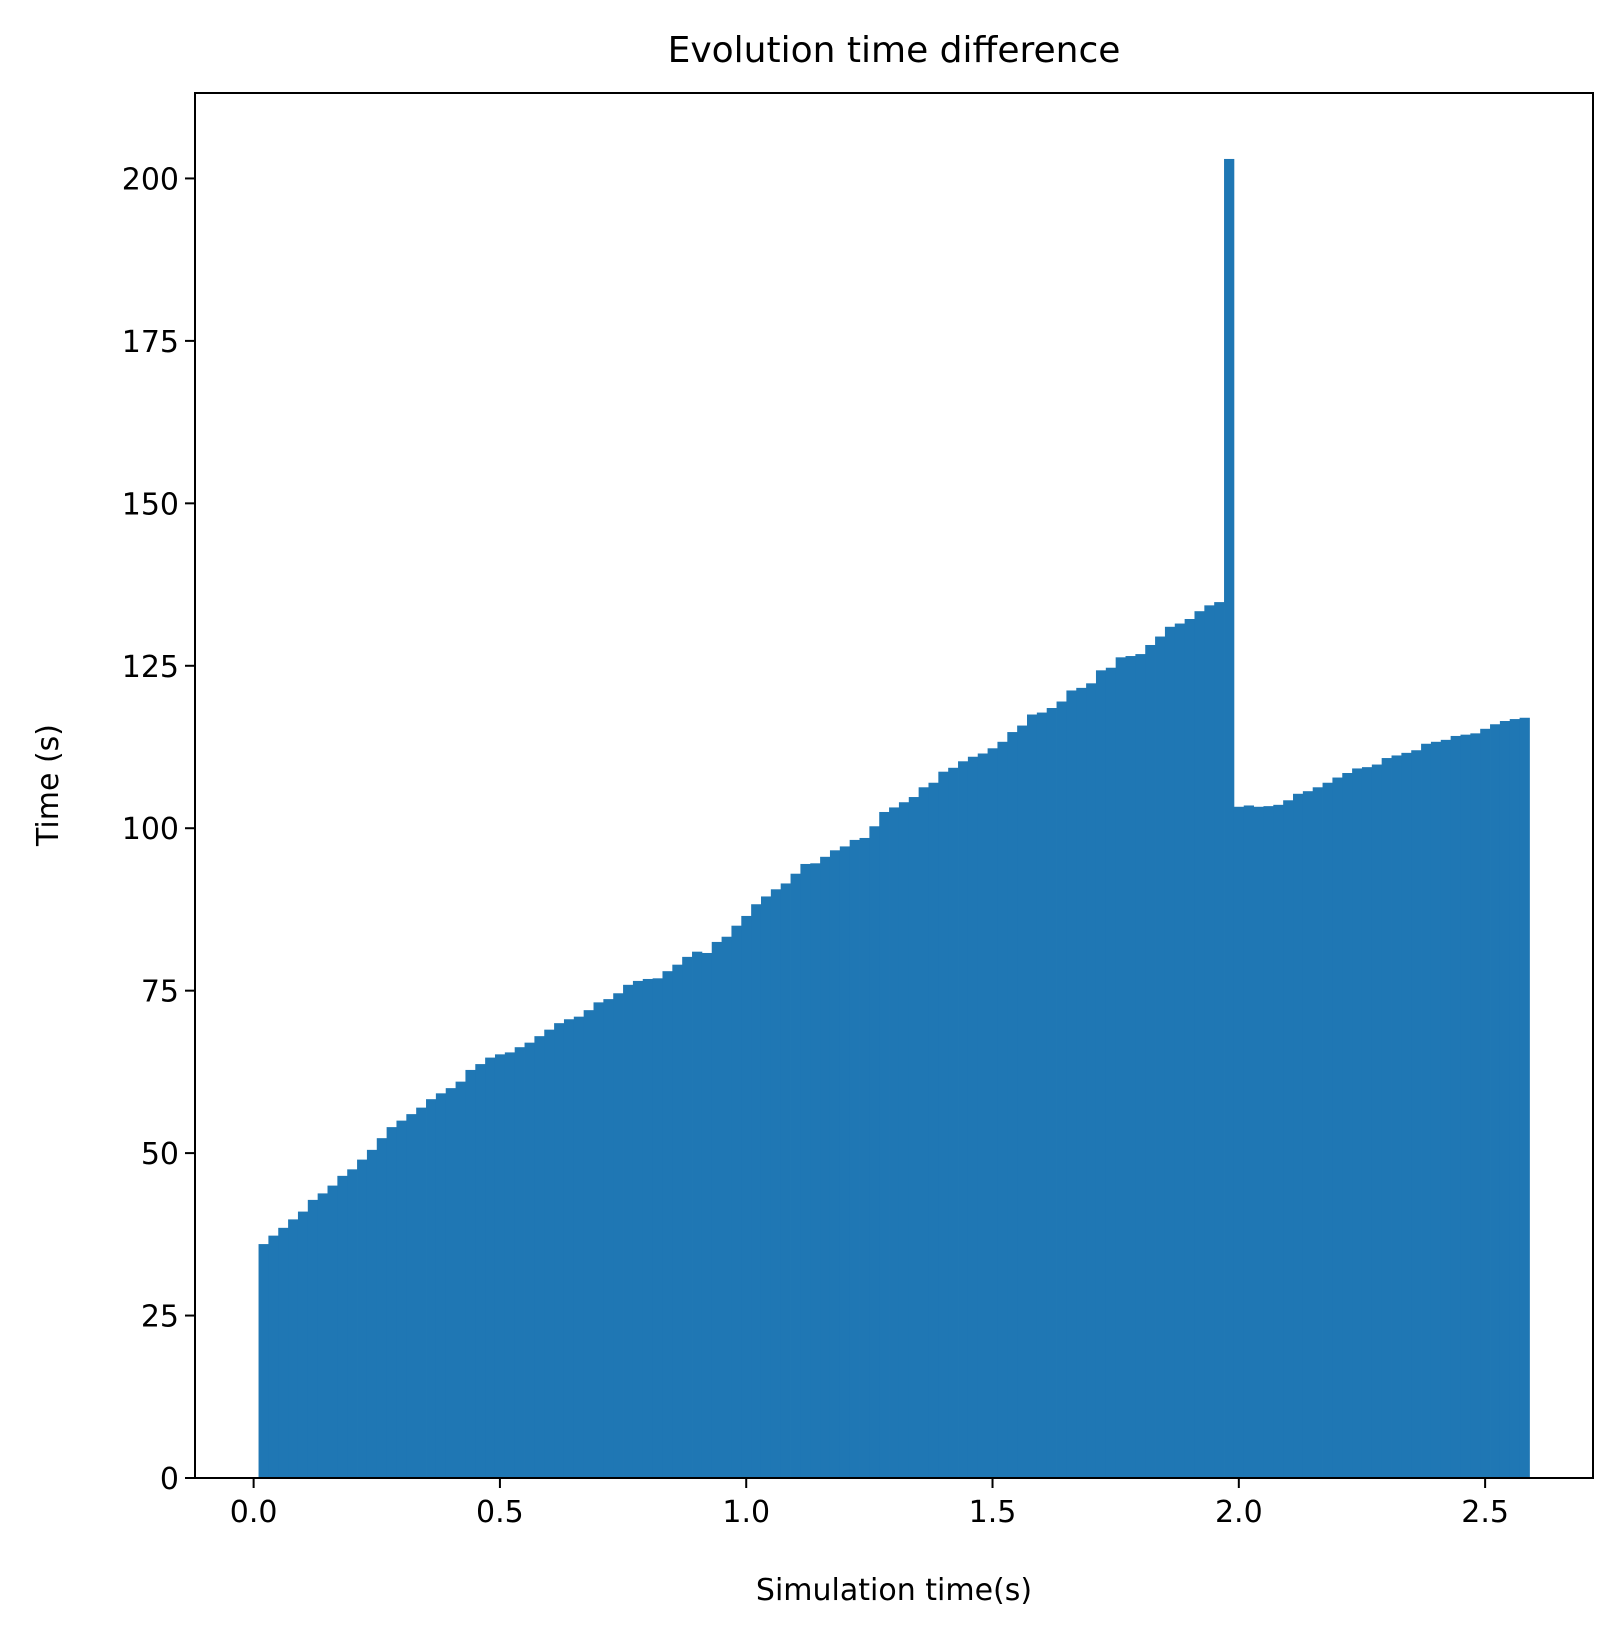 The height and width of the screenshot is (1634, 1620). I want to click on x-tick-label: 0.0, so click(254, 1512).